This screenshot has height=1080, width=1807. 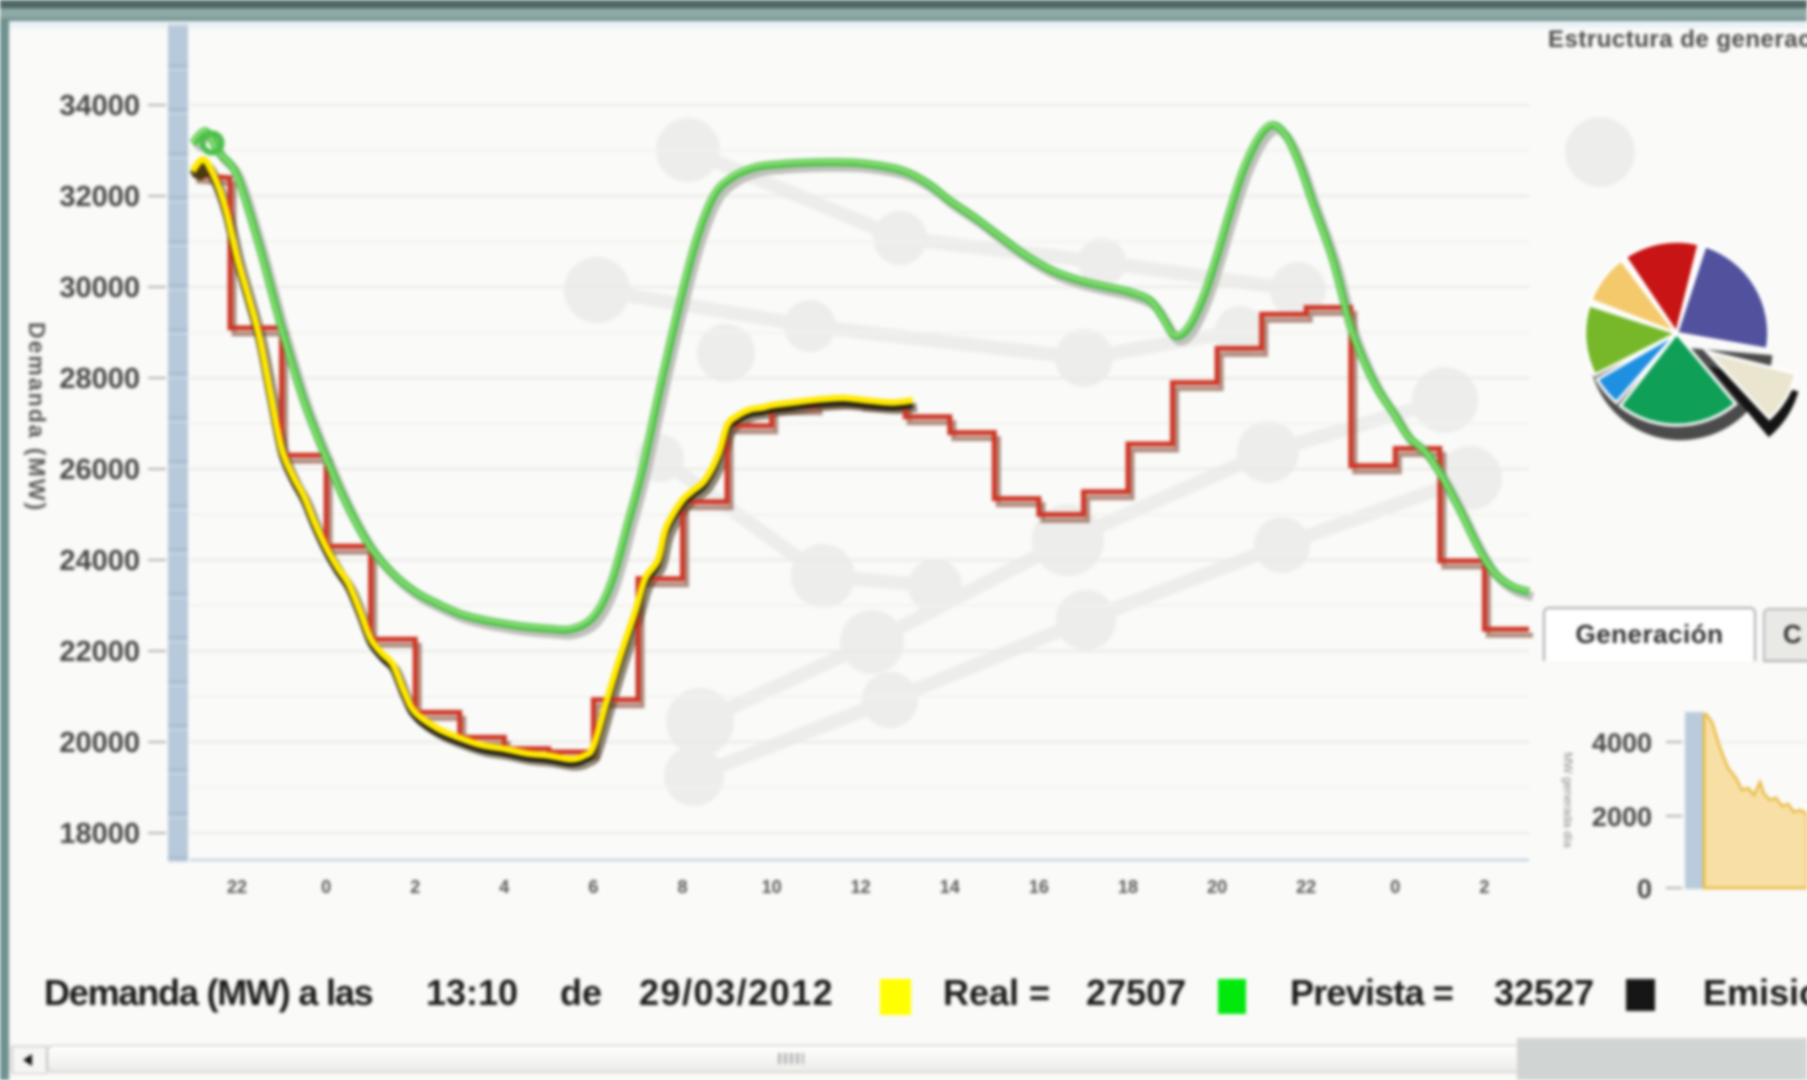 I want to click on svg-text: 20, so click(x=1217, y=887).